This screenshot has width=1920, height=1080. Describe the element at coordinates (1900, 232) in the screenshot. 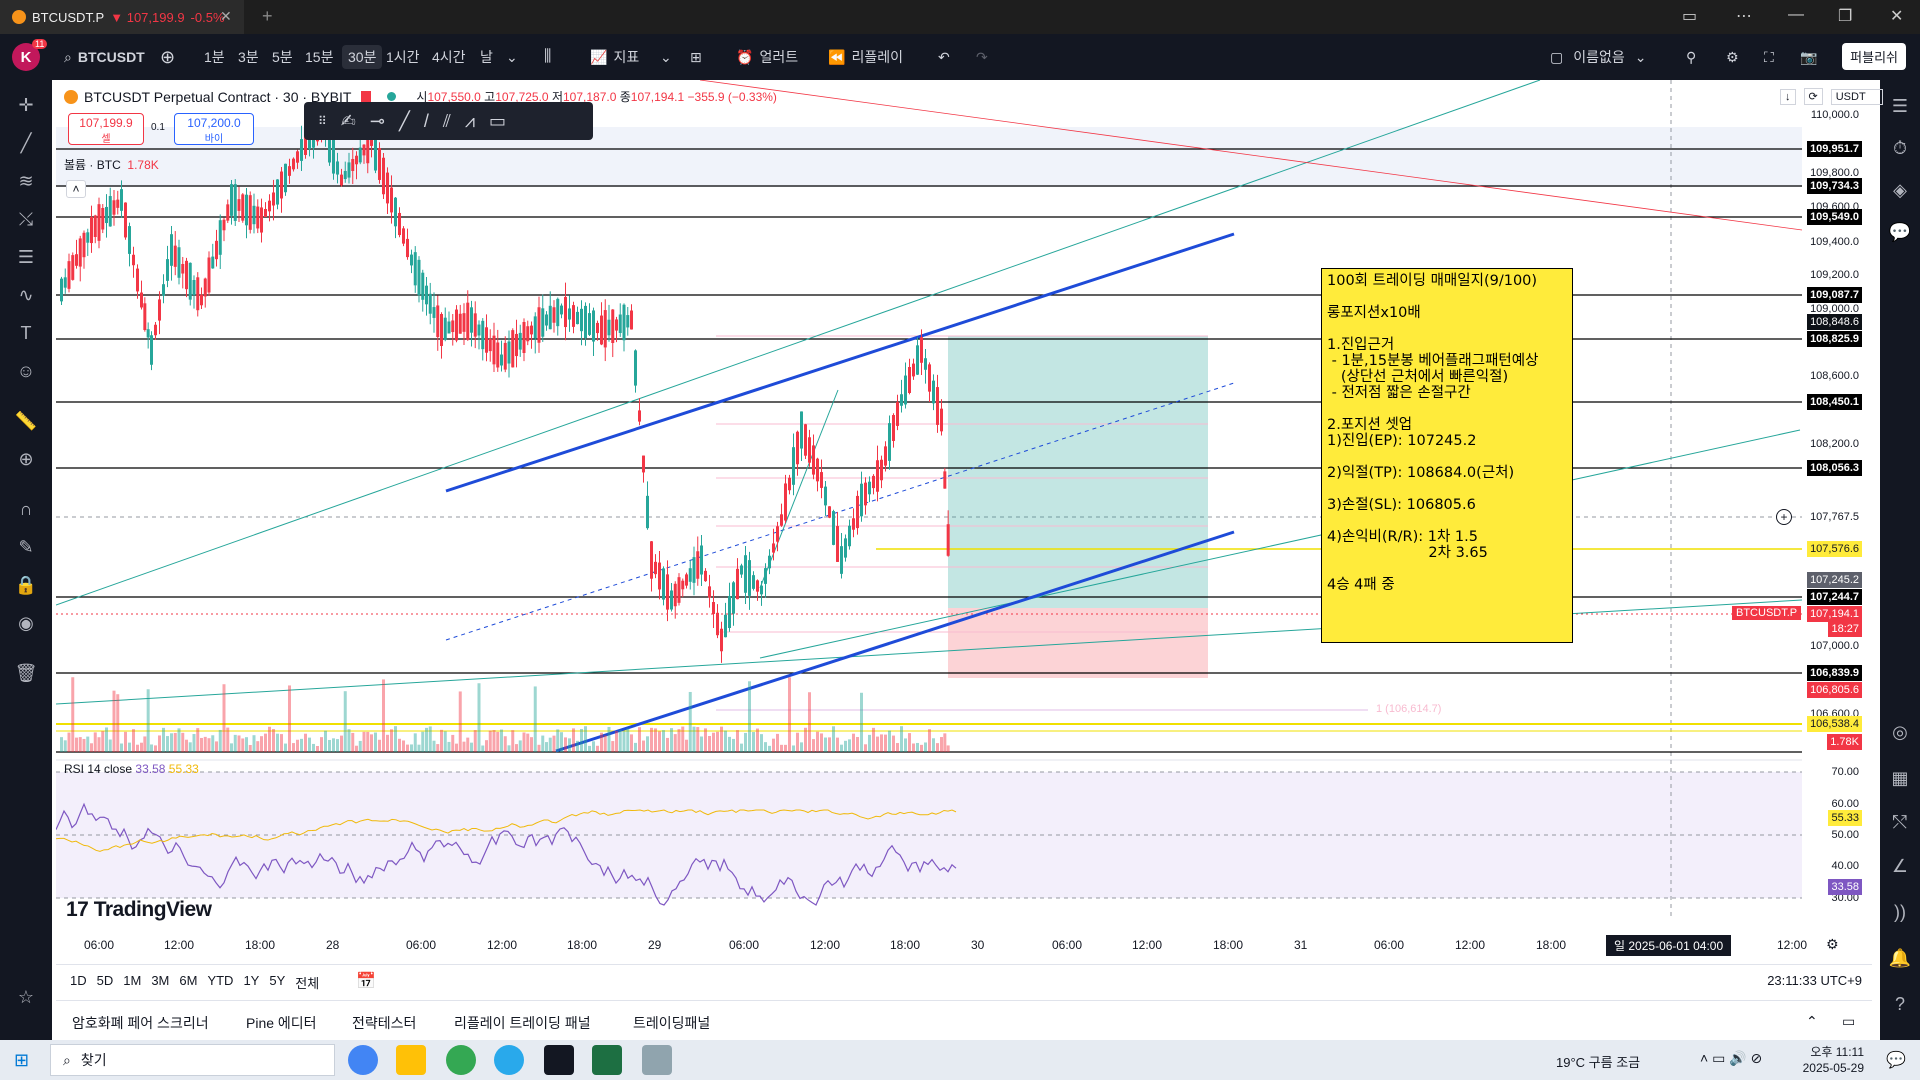

I see `chat-icon: 💬` at that location.